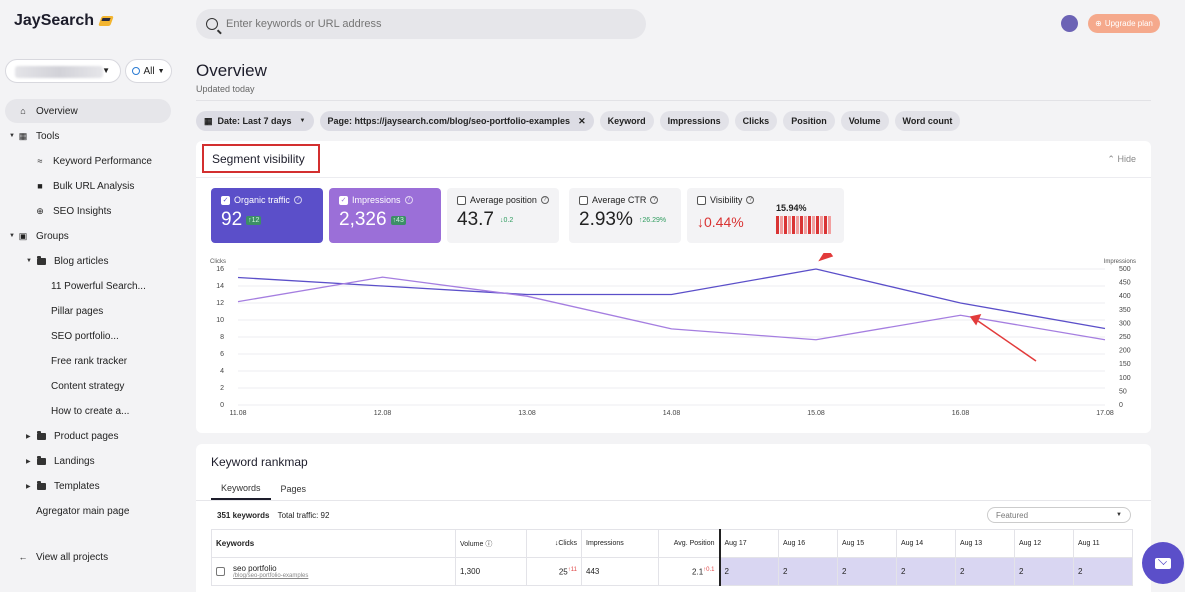 The width and height of the screenshot is (1185, 592). I want to click on total-traffic-label: Total traffic: 92, so click(303, 515).